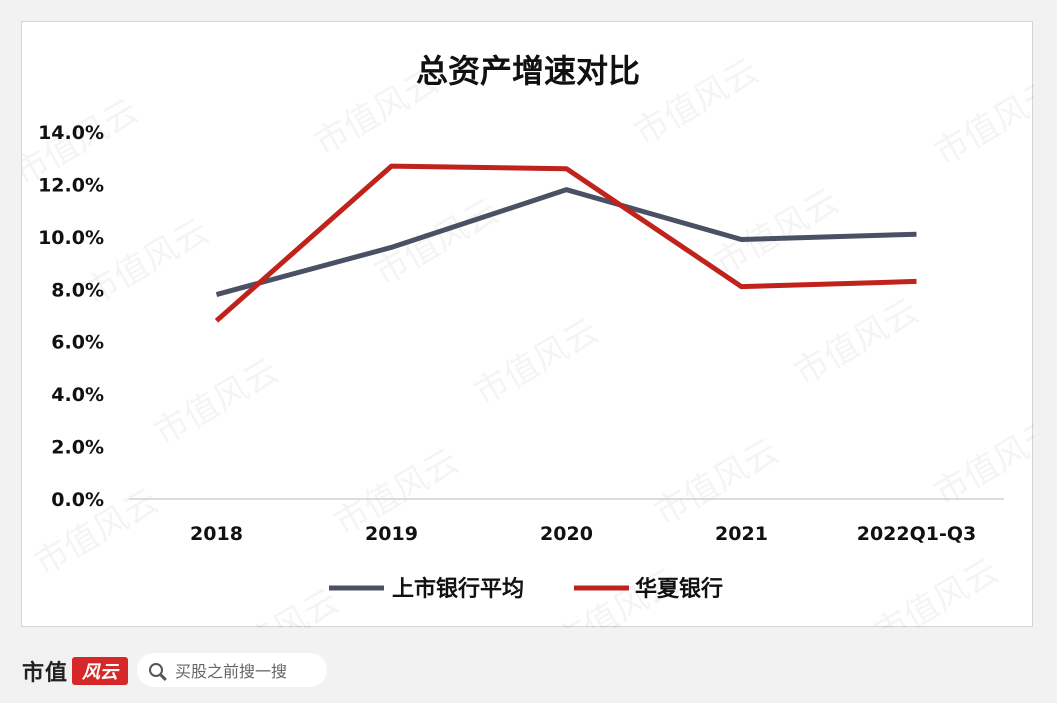  Describe the element at coordinates (917, 534) in the screenshot. I see `x-tick-label: 2022Q1-Q3` at that location.